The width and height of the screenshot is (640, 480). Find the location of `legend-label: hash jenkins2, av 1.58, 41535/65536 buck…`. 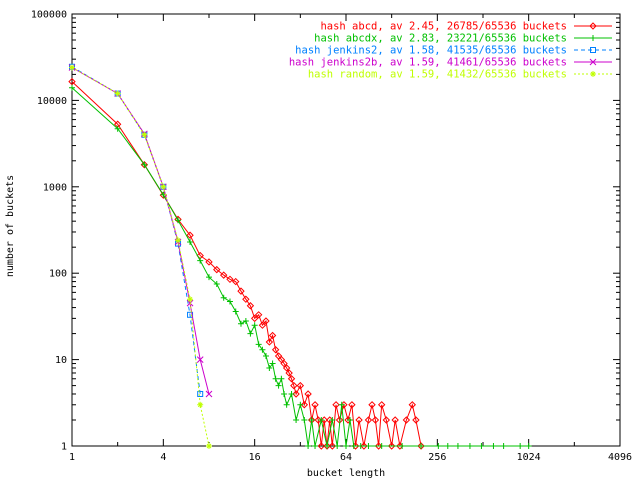

legend-label: hash jenkins2, av 1.58, 41535/65536 buck… is located at coordinates (431, 51).